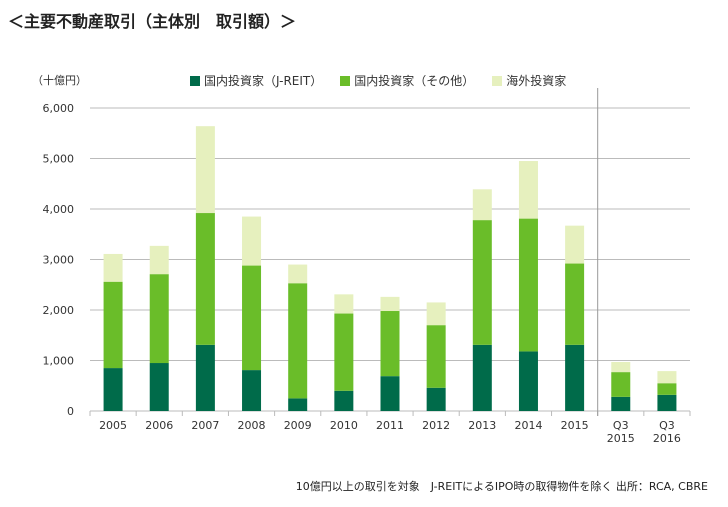 The width and height of the screenshot is (728, 507). I want to click on x-tick-label: 2007, so click(205, 425).